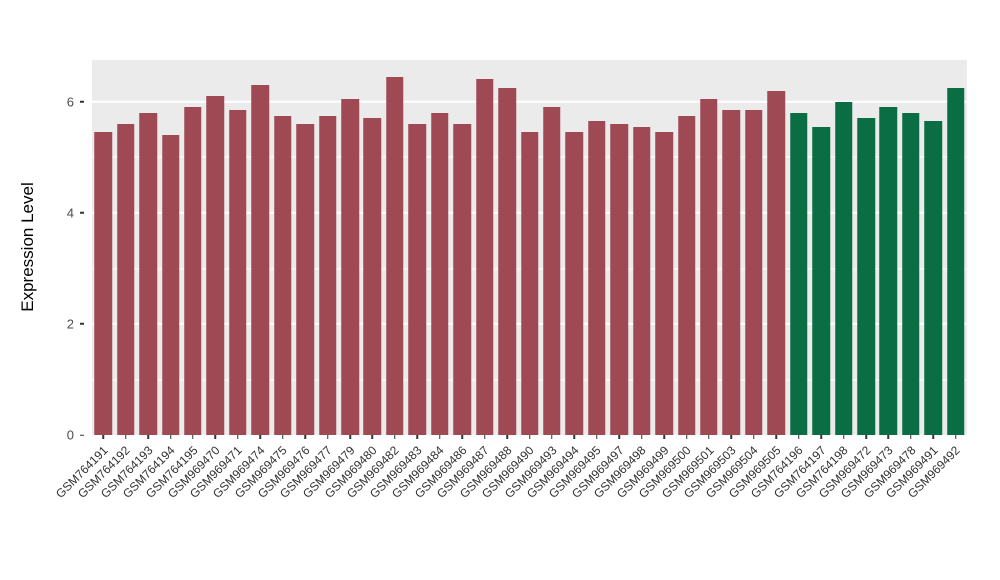 Image resolution: width=1000 pixels, height=580 pixels. What do you see at coordinates (529, 101) in the screenshot?
I see `gridline-major` at bounding box center [529, 101].